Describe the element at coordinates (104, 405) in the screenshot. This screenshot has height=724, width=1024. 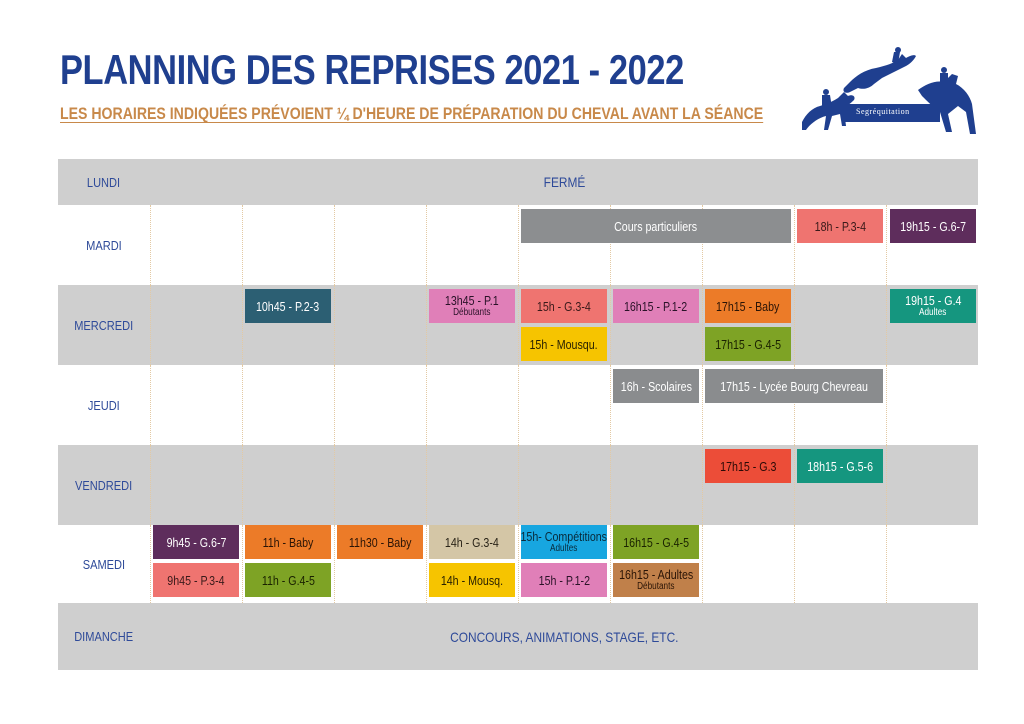
I see `day-label-jeudi: JEUDI` at that location.